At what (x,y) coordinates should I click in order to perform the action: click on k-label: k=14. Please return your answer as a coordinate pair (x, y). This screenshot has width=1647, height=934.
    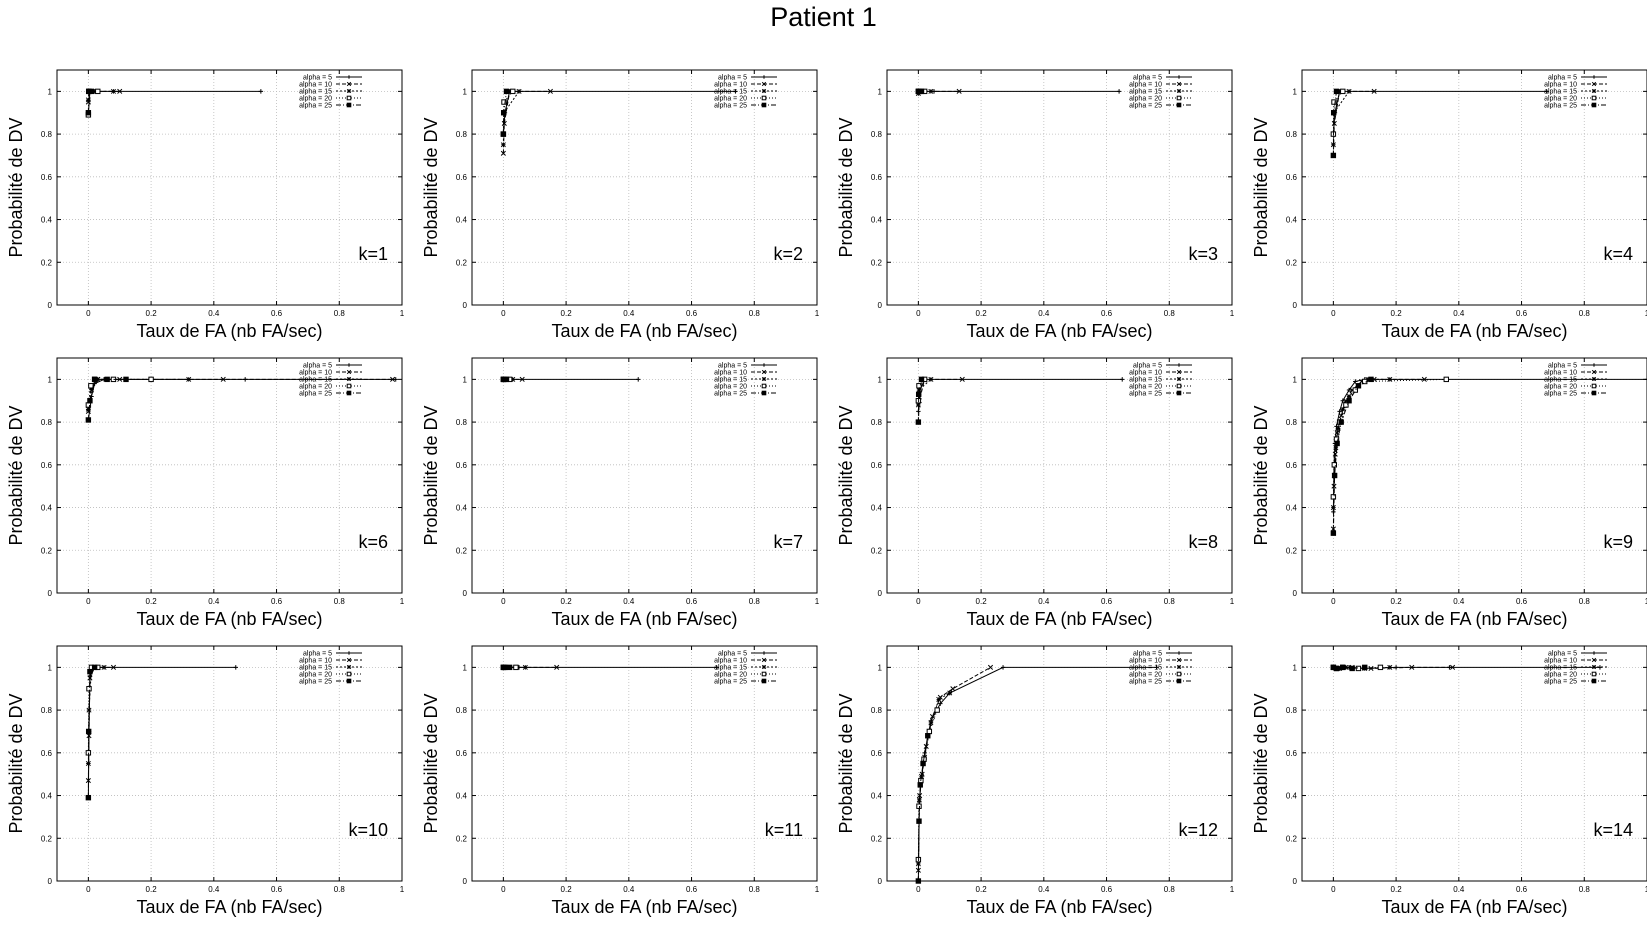
    Looking at the image, I should click on (1613, 830).